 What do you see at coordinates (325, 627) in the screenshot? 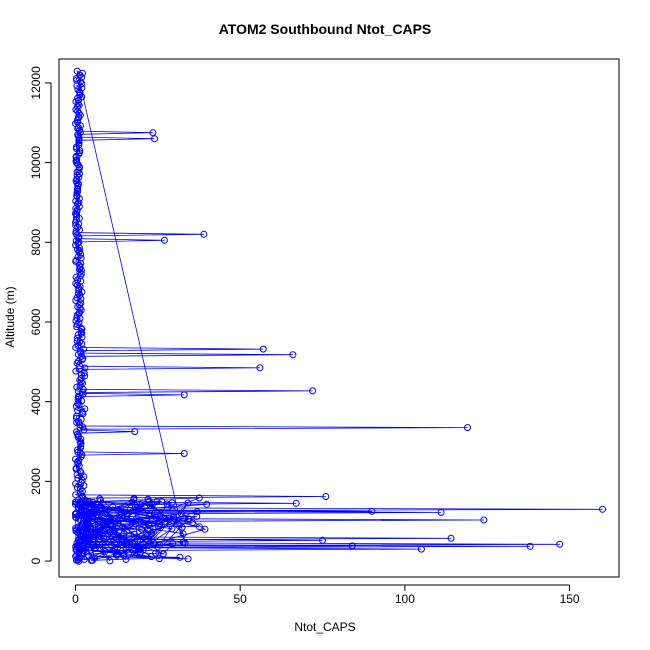
I see `x-axis-label: Ntot_CAPS` at bounding box center [325, 627].